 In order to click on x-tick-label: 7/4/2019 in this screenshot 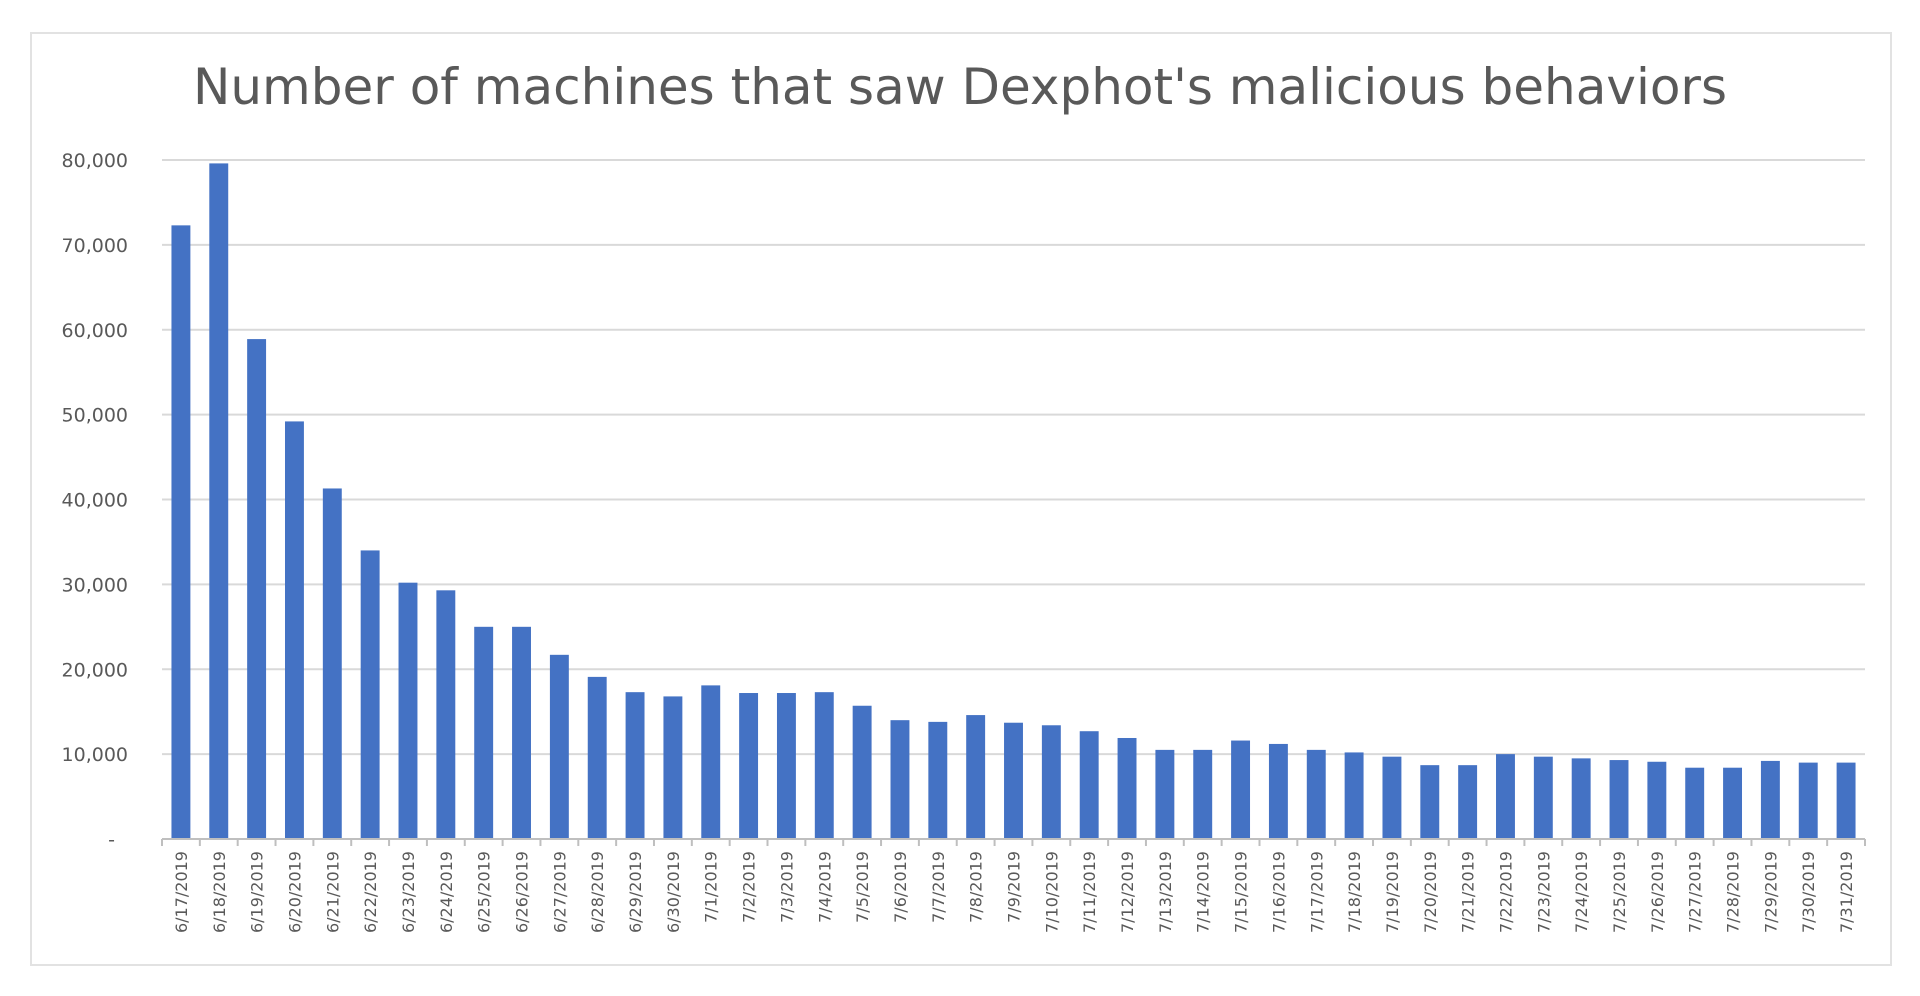, I will do `click(824, 887)`.